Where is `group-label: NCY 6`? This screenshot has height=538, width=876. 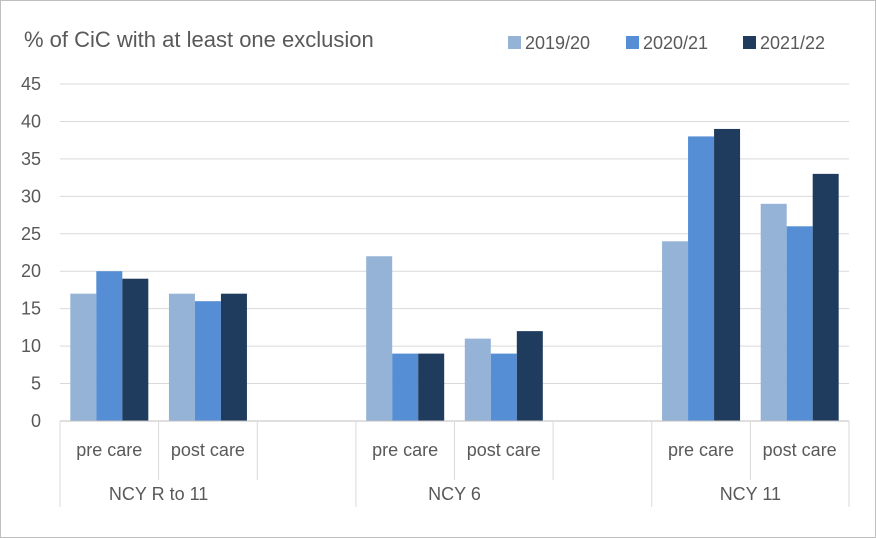 group-label: NCY 6 is located at coordinates (454, 494).